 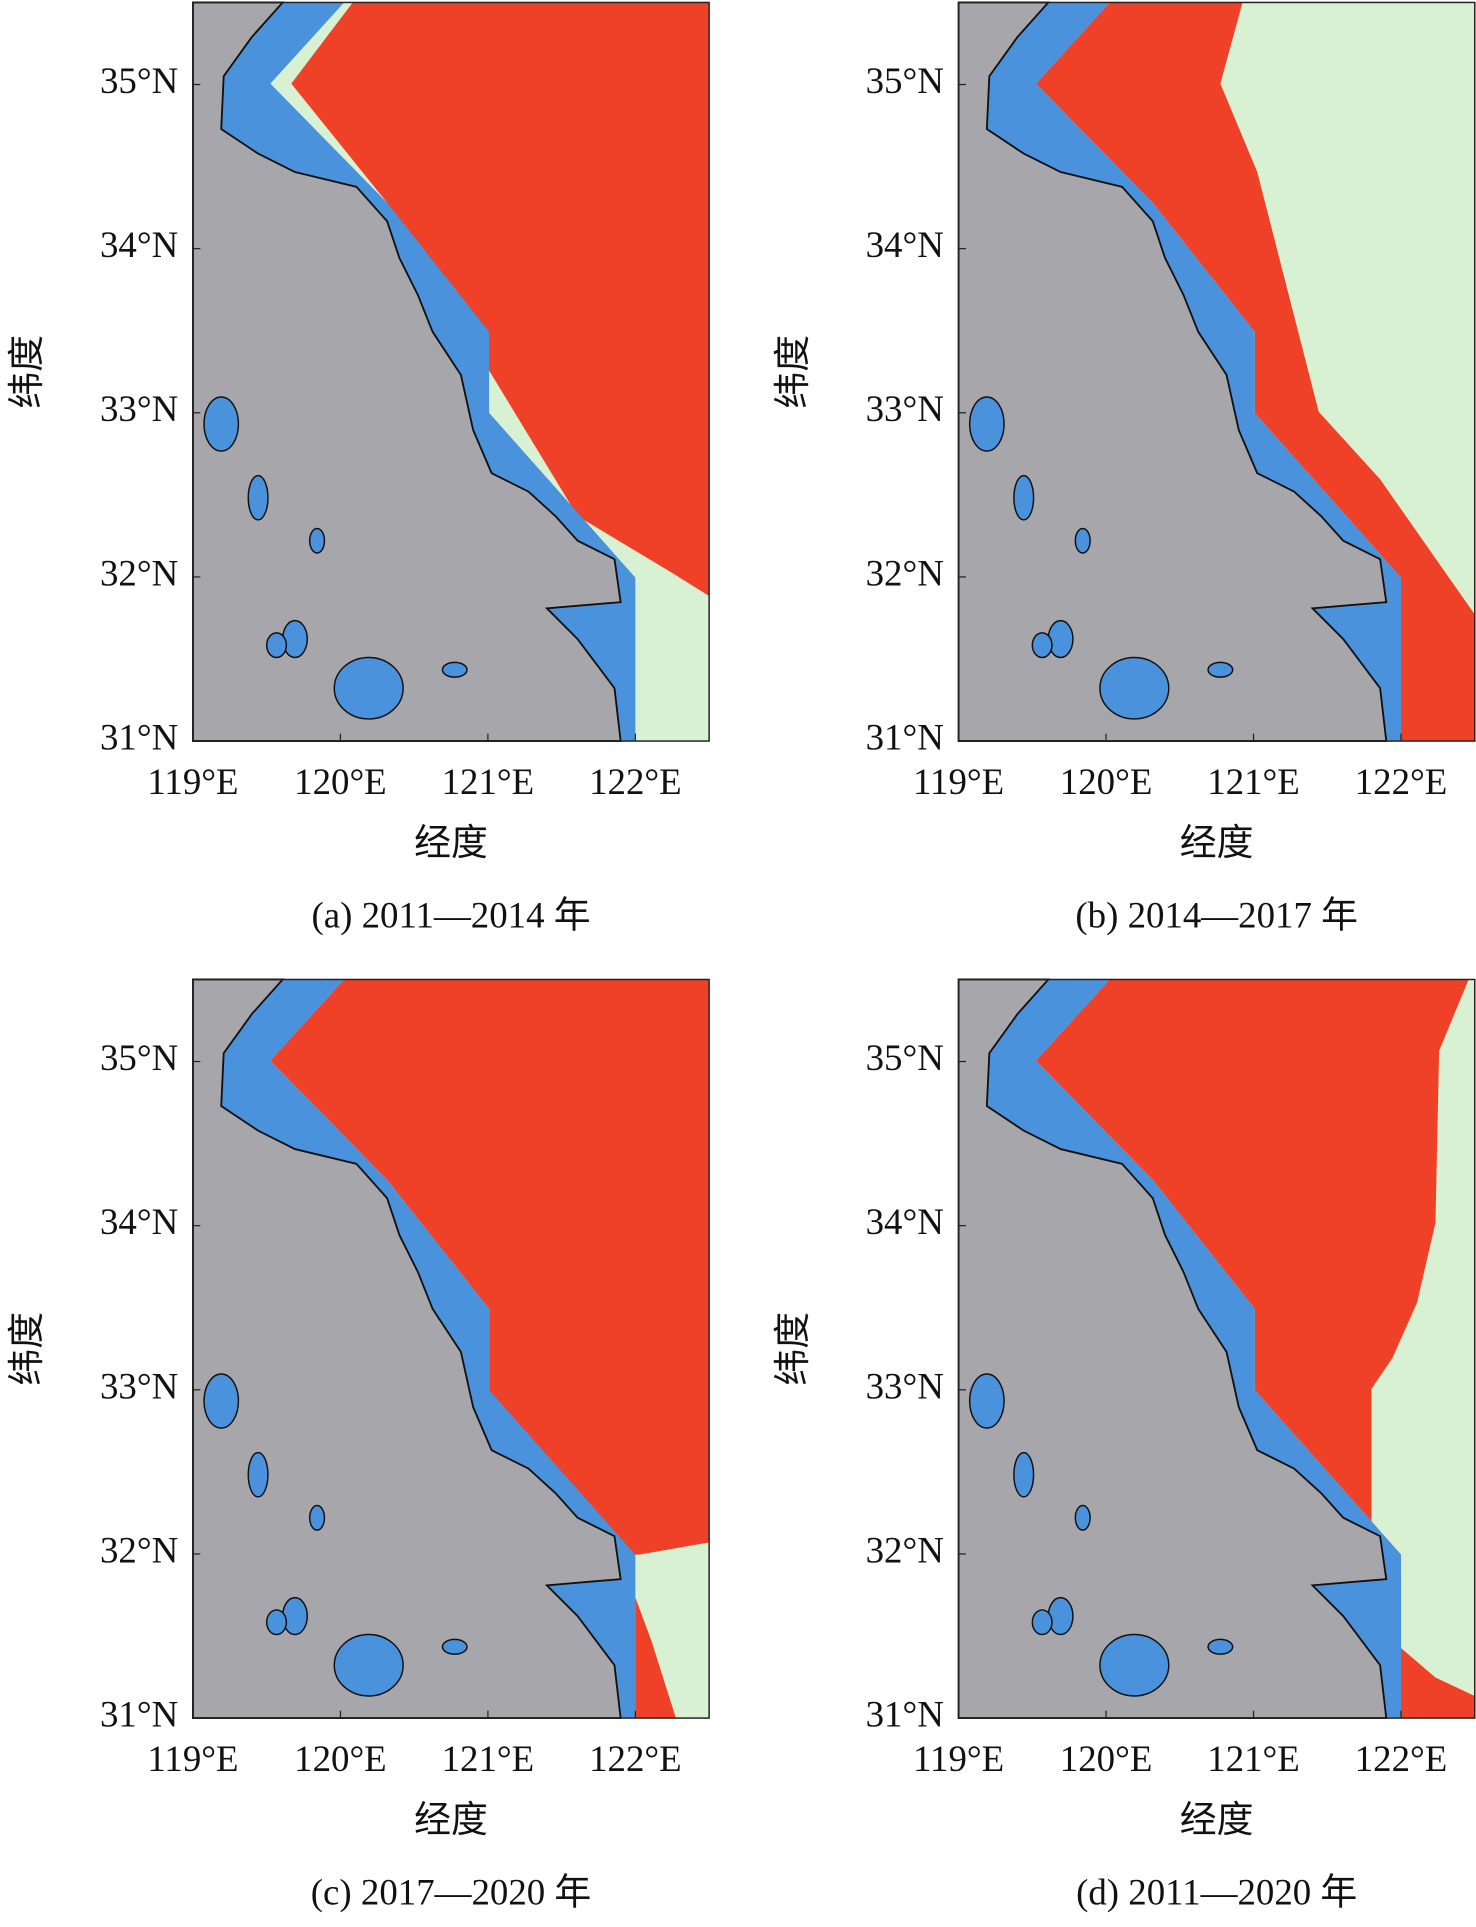 I want to click on panel-caption: (a) 2011—2014 年, so click(x=450, y=916).